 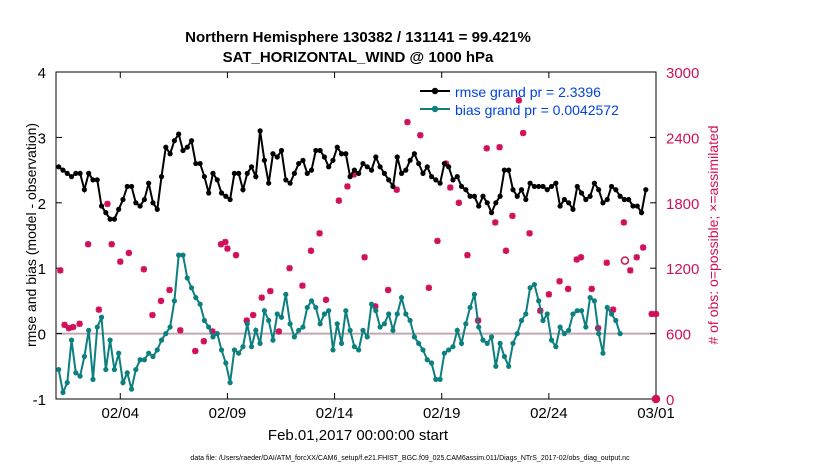 I want to click on right-tick-label: 2400, so click(x=682, y=138).